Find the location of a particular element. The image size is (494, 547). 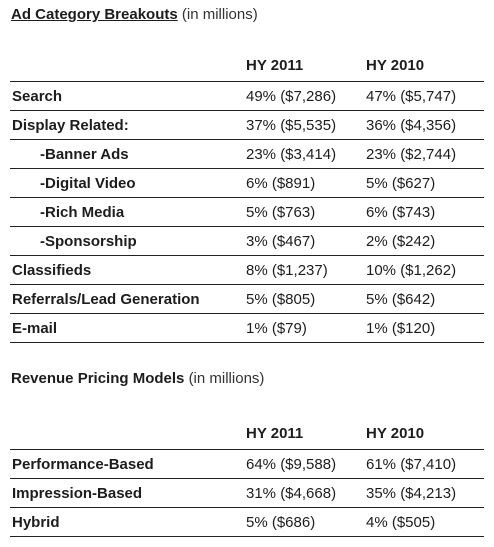

cell-hy2011: 1% ($79) is located at coordinates (276, 328).